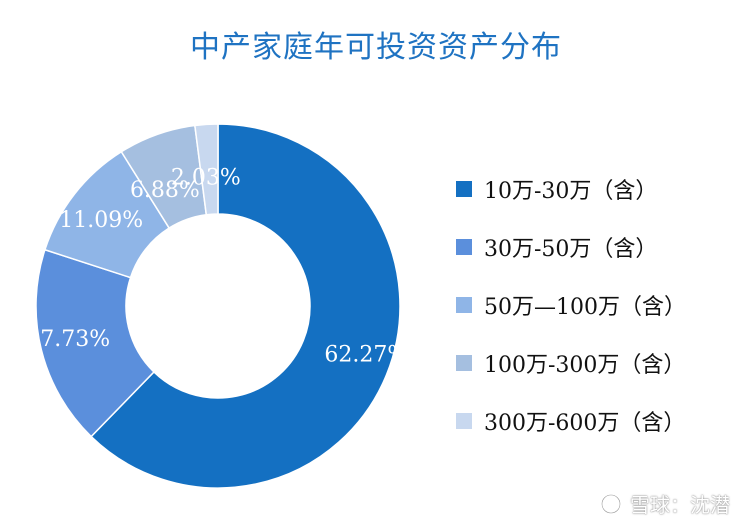 This screenshot has width=752, height=526. I want to click on legend-label-3: 50万—100万（含）, so click(585, 307).